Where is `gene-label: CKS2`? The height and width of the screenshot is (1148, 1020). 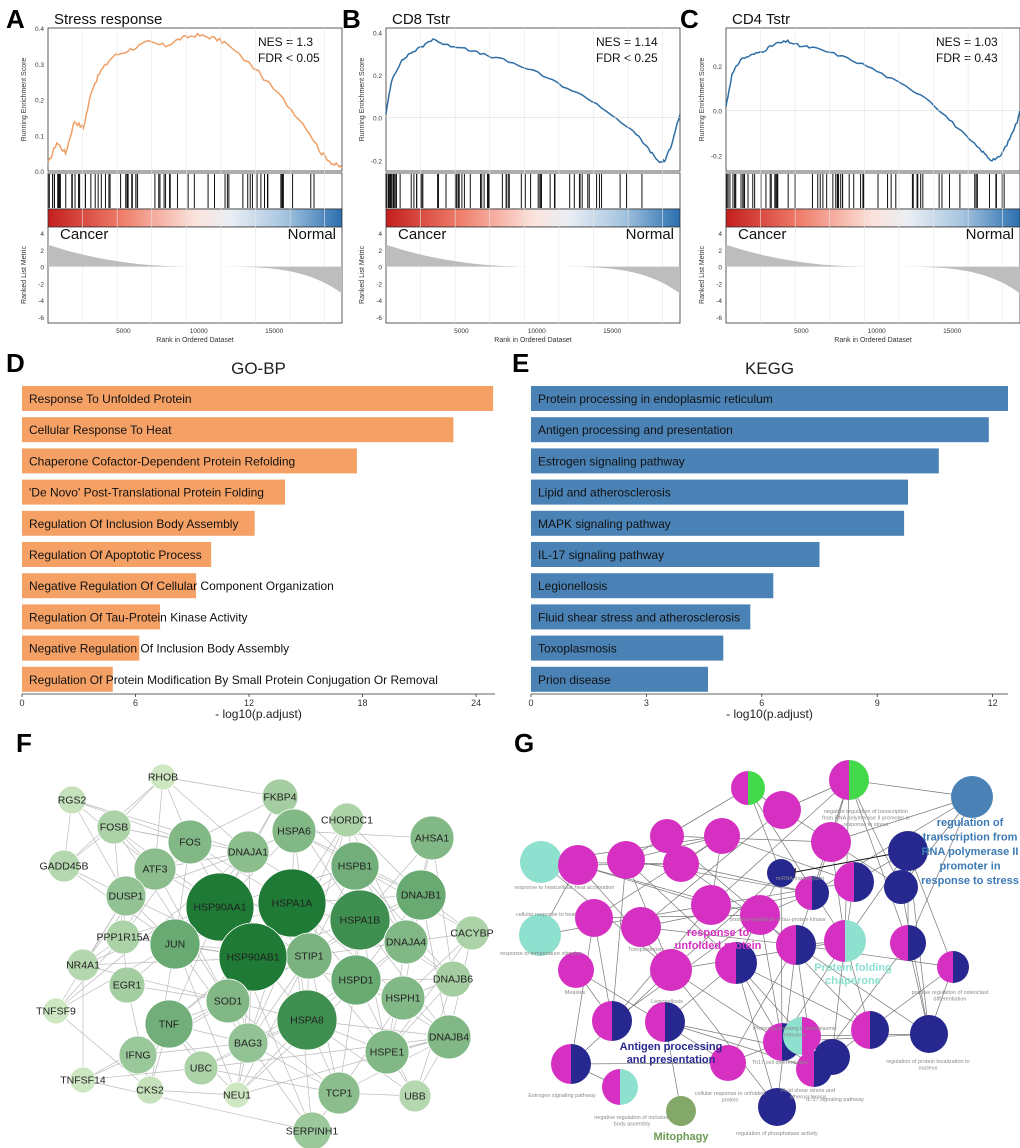
gene-label: CKS2 is located at coordinates (150, 1091).